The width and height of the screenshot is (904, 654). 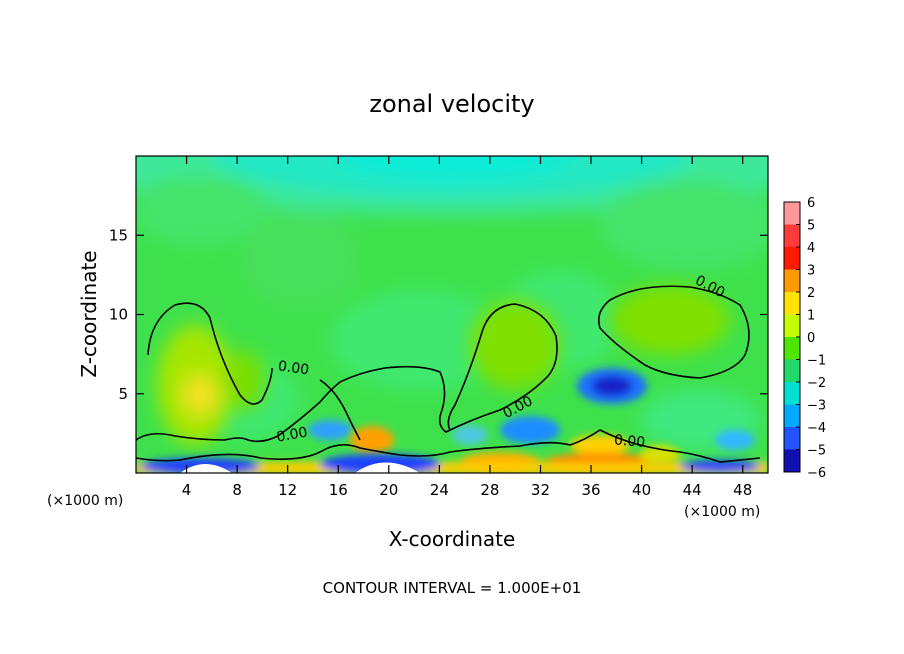 I want to click on colorbar-label: 0, so click(x=811, y=338).